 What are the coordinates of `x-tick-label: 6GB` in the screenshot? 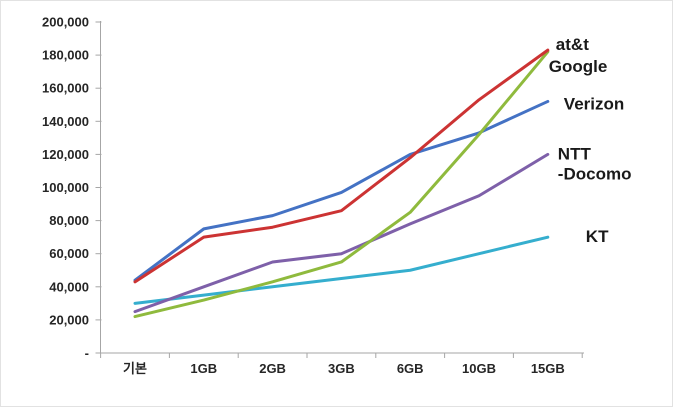 It's located at (410, 368).